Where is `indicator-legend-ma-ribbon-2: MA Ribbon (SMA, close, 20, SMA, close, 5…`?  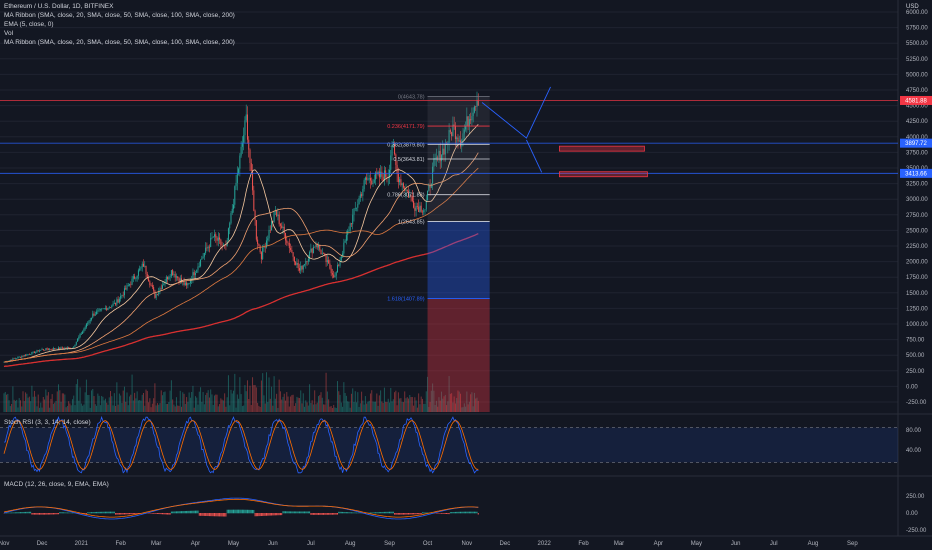 indicator-legend-ma-ribbon-2: MA Ribbon (SMA, close, 20, SMA, close, 5… is located at coordinates (119, 42).